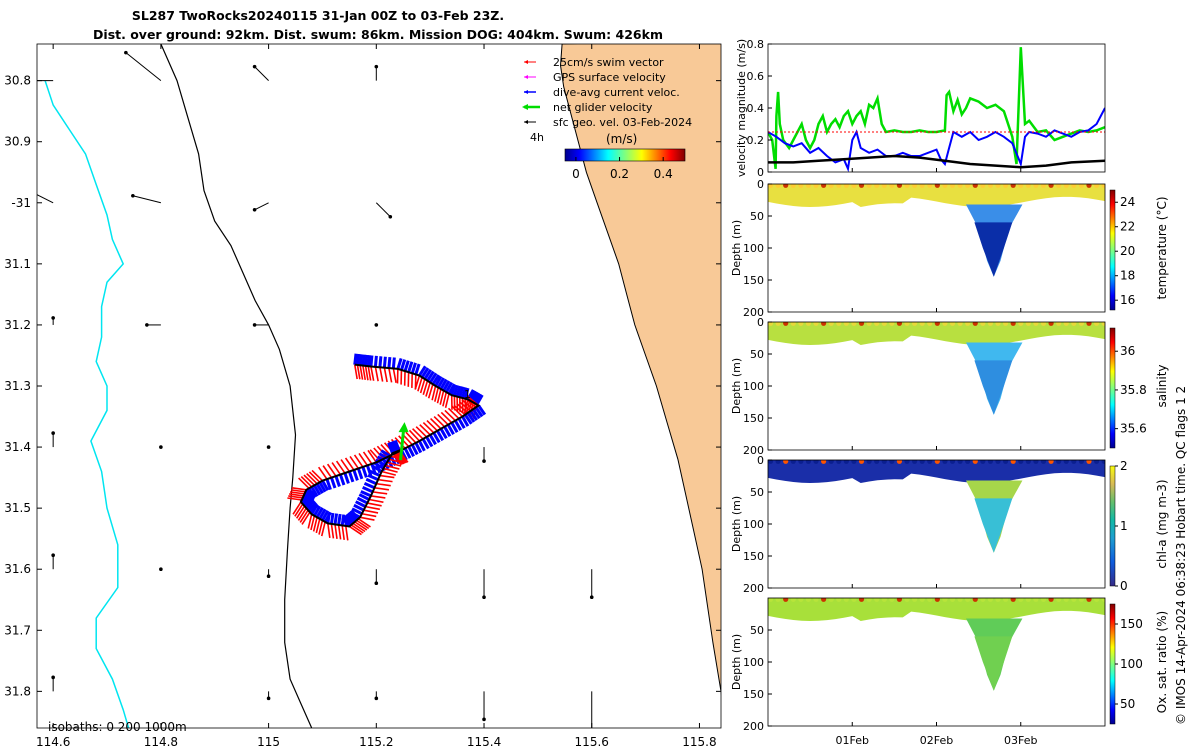 This screenshot has width=1200, height=750. Describe the element at coordinates (261, 206) in the screenshot. I see `geo-vector` at that location.